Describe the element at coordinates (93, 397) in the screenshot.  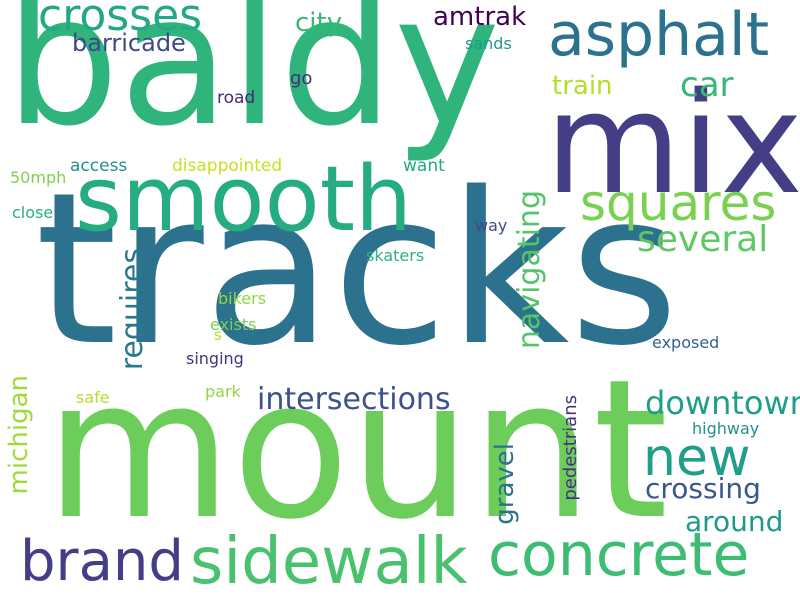
I see `word-safe: safe` at that location.